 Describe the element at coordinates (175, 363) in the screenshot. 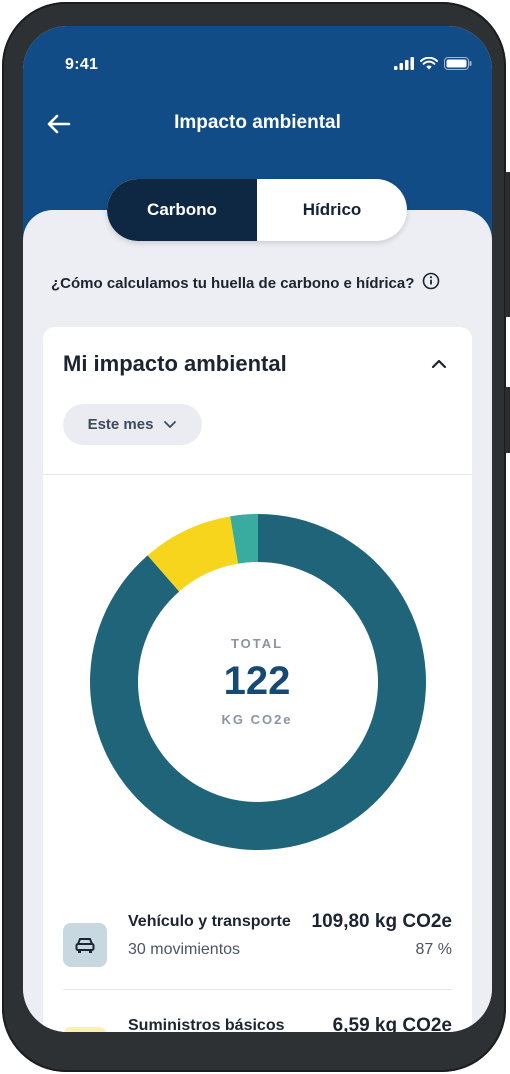

I see `card-title: Mi impacto ambiental` at that location.